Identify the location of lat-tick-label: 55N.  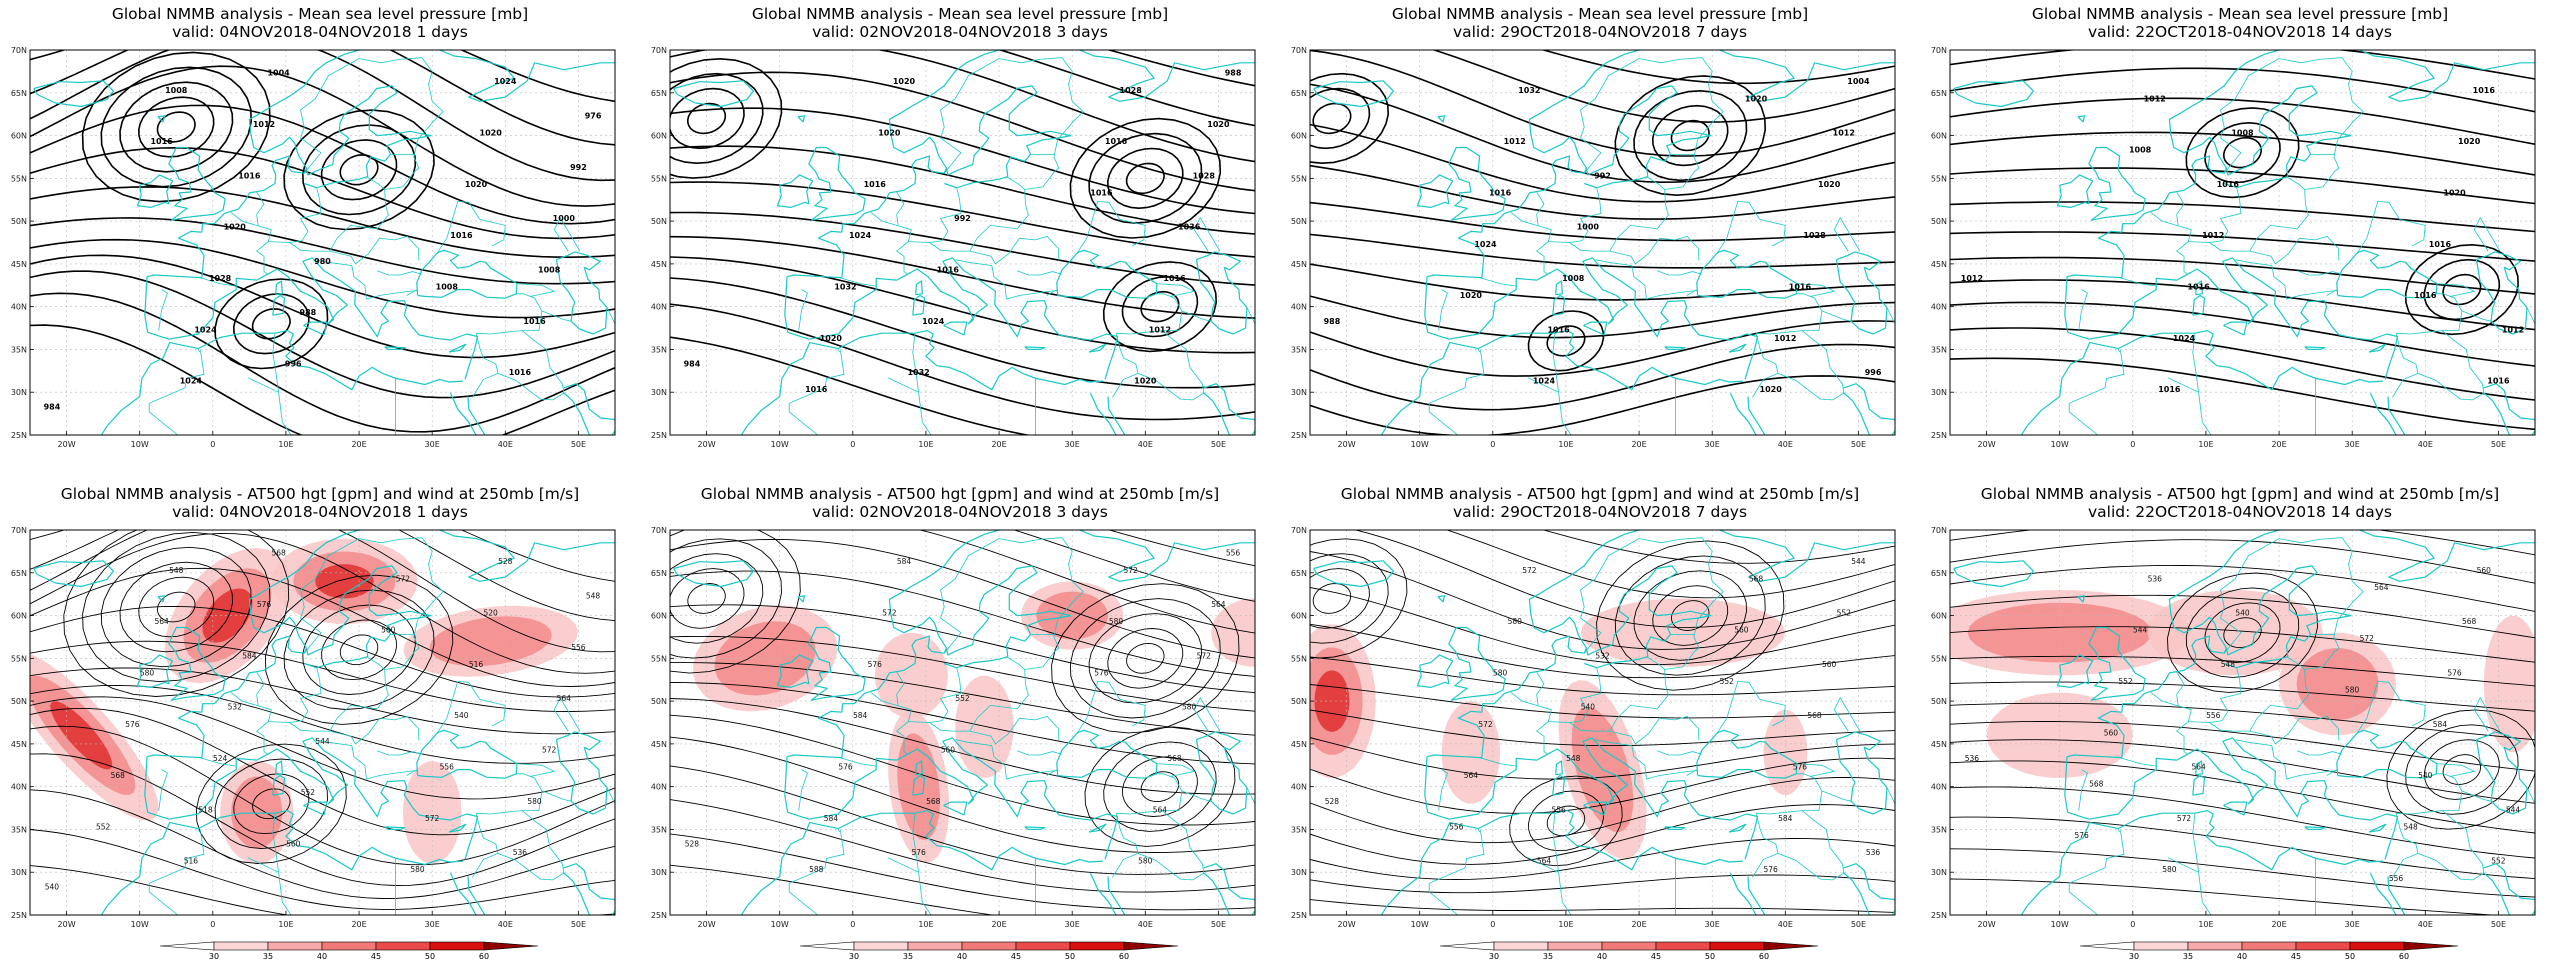
(1299, 658).